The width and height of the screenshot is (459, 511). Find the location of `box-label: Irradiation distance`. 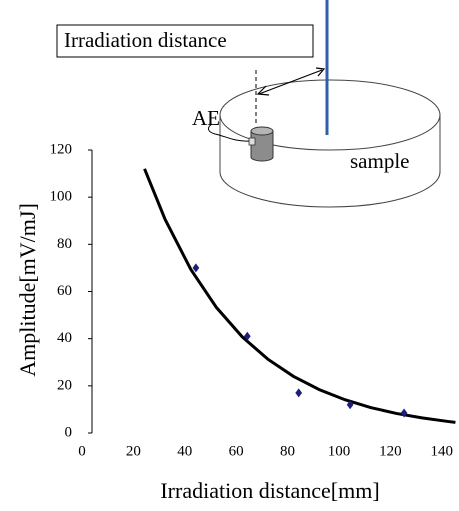

box-label: Irradiation distance is located at coordinates (145, 40).